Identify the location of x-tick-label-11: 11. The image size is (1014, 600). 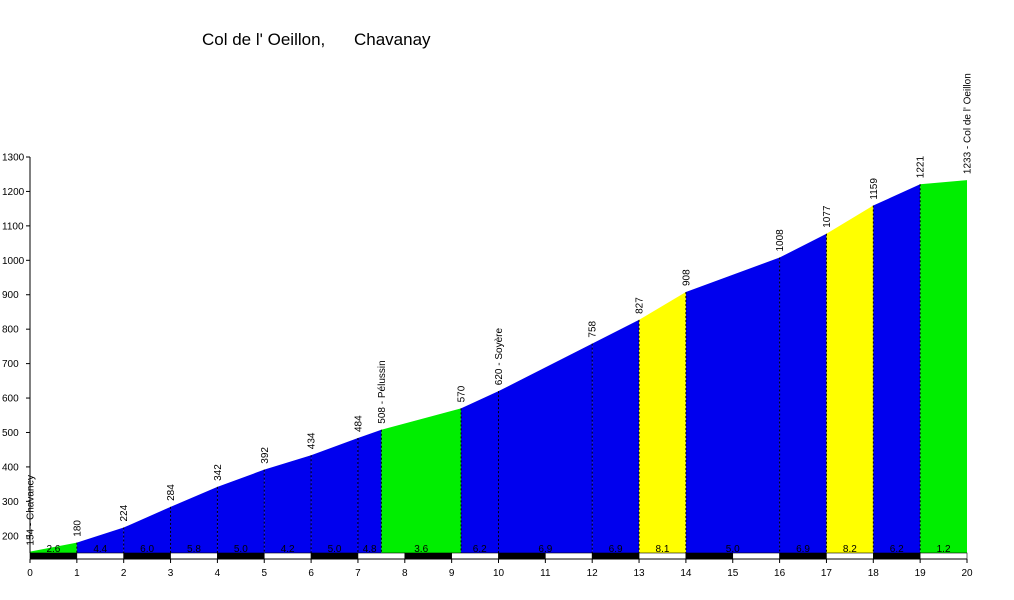
(545, 573).